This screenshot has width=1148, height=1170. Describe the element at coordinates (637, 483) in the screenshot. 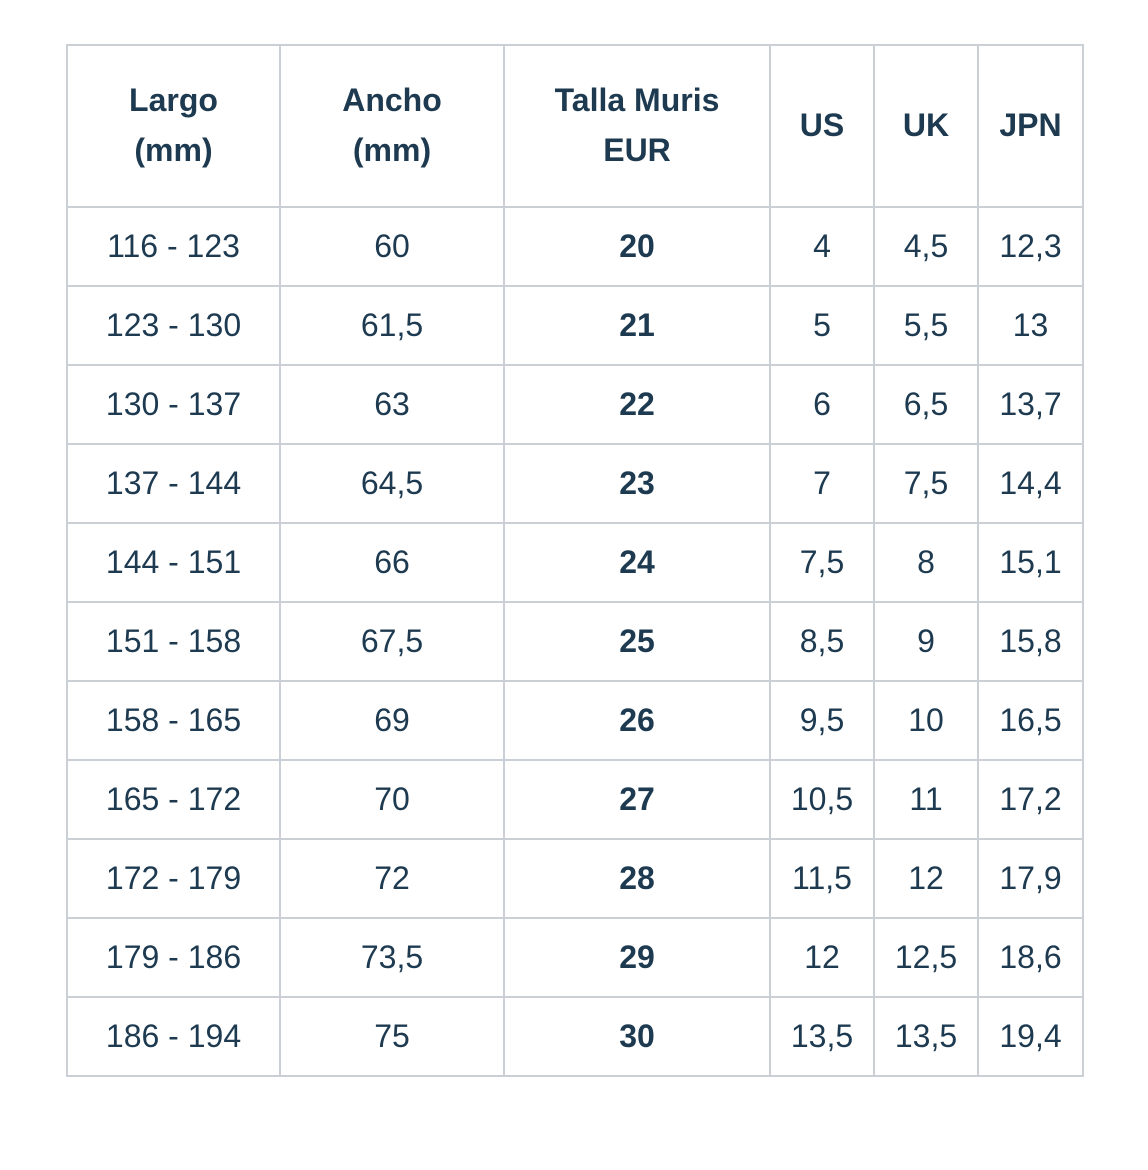

I see `cell-eur: 23` at that location.